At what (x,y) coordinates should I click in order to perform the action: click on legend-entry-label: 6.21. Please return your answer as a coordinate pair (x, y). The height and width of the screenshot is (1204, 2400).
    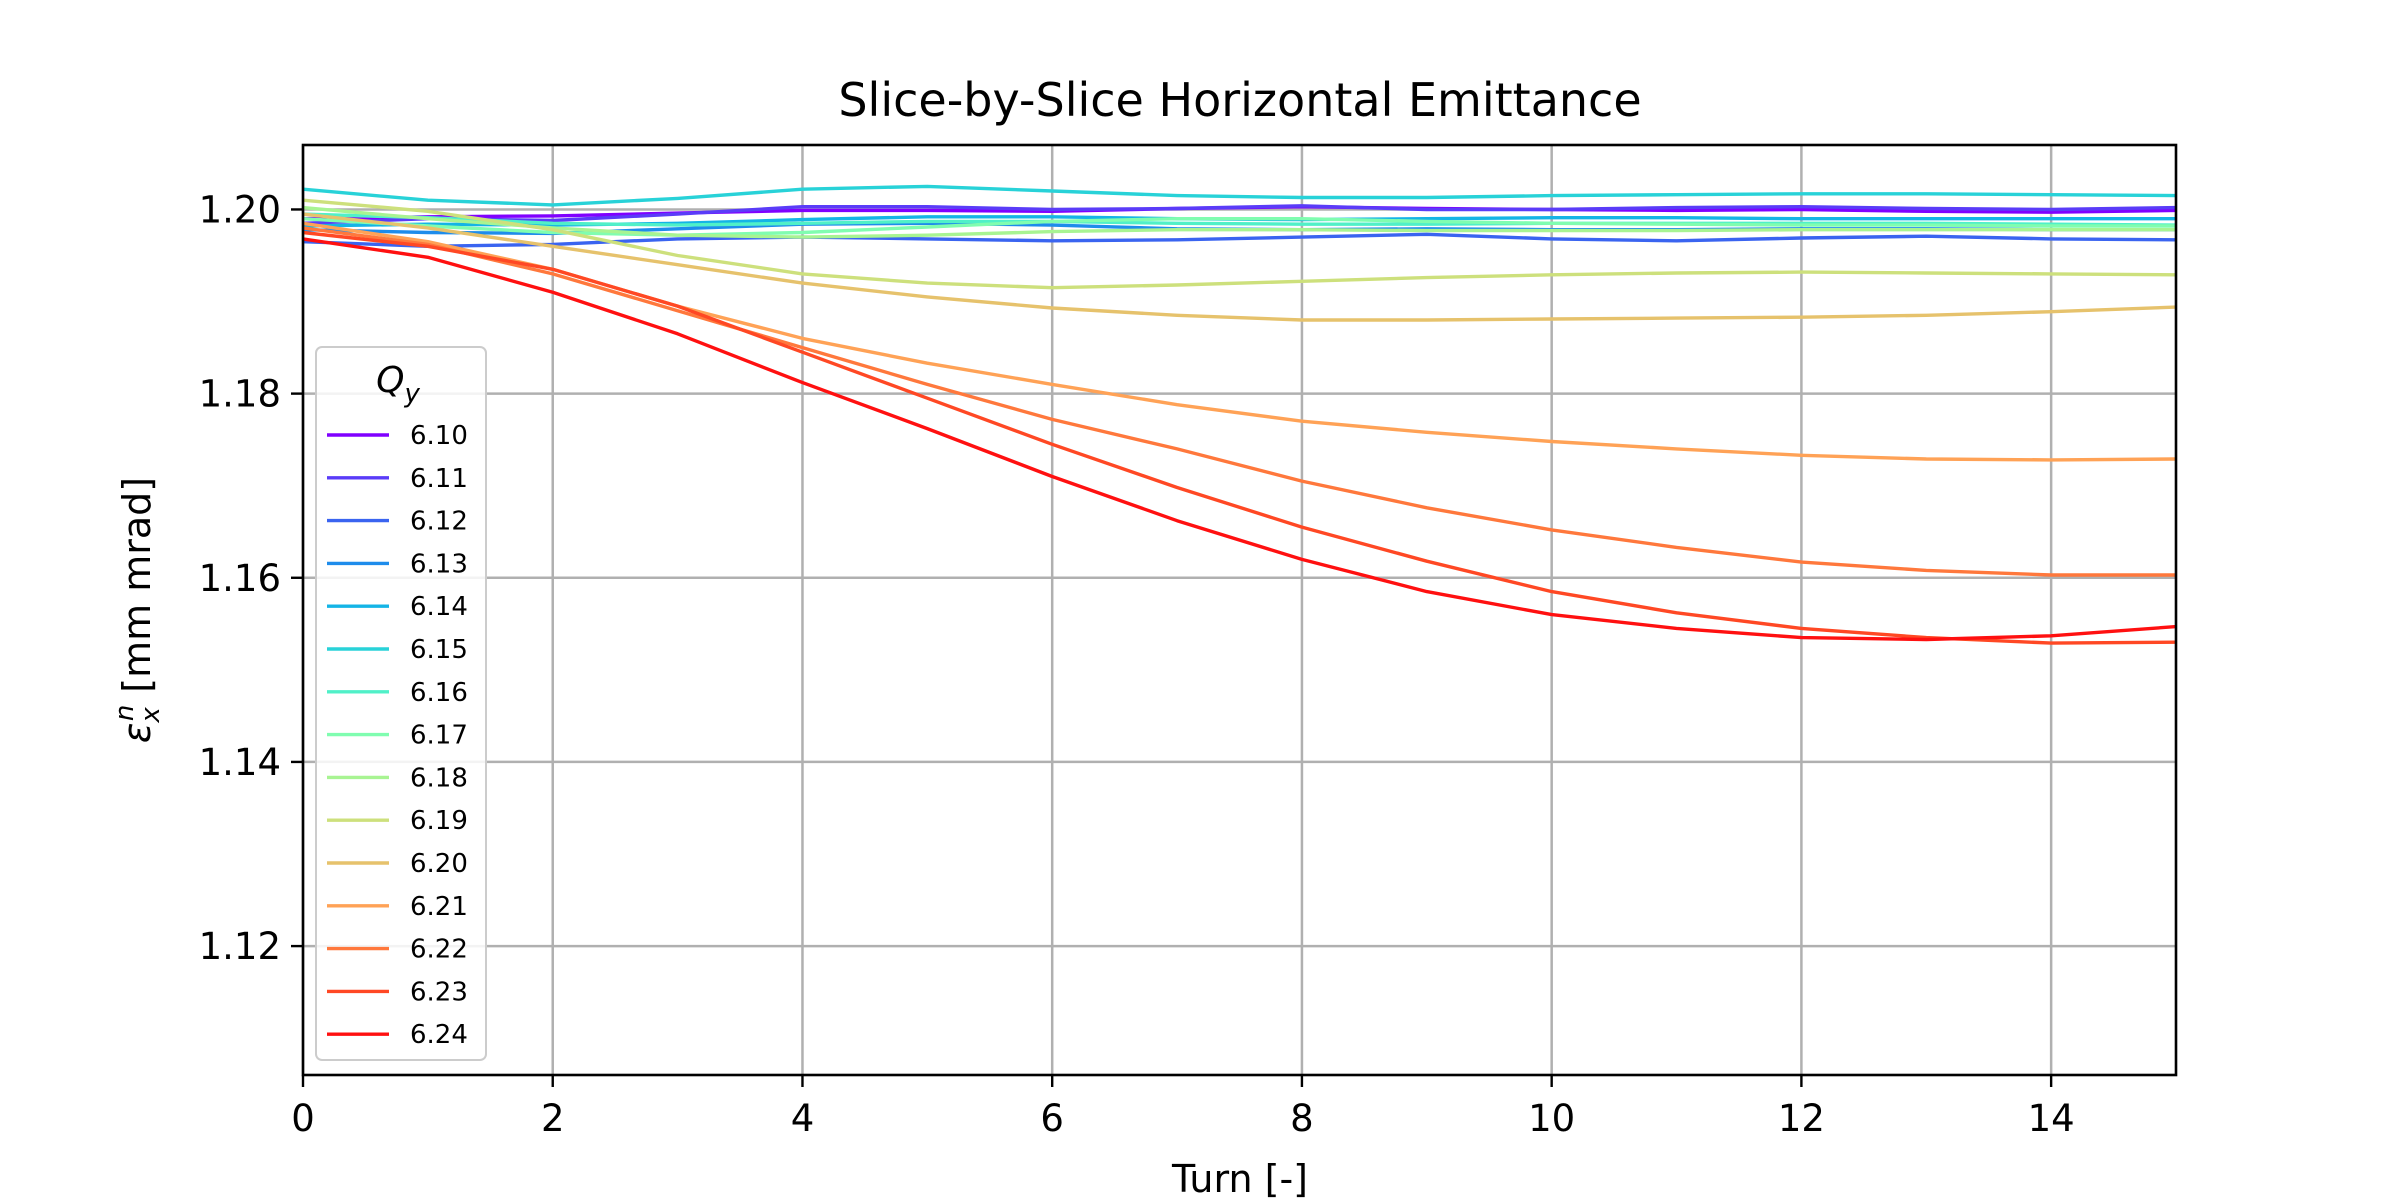
    Looking at the image, I should click on (439, 907).